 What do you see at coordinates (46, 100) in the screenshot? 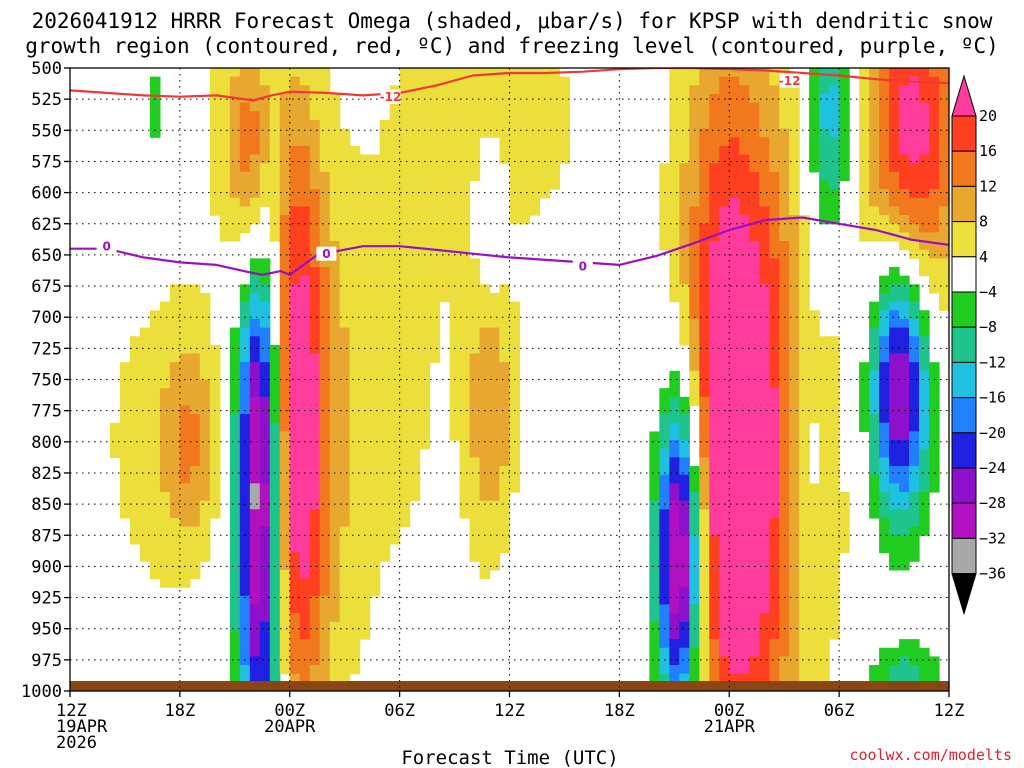
I see `y-tick-label: 525` at bounding box center [46, 100].